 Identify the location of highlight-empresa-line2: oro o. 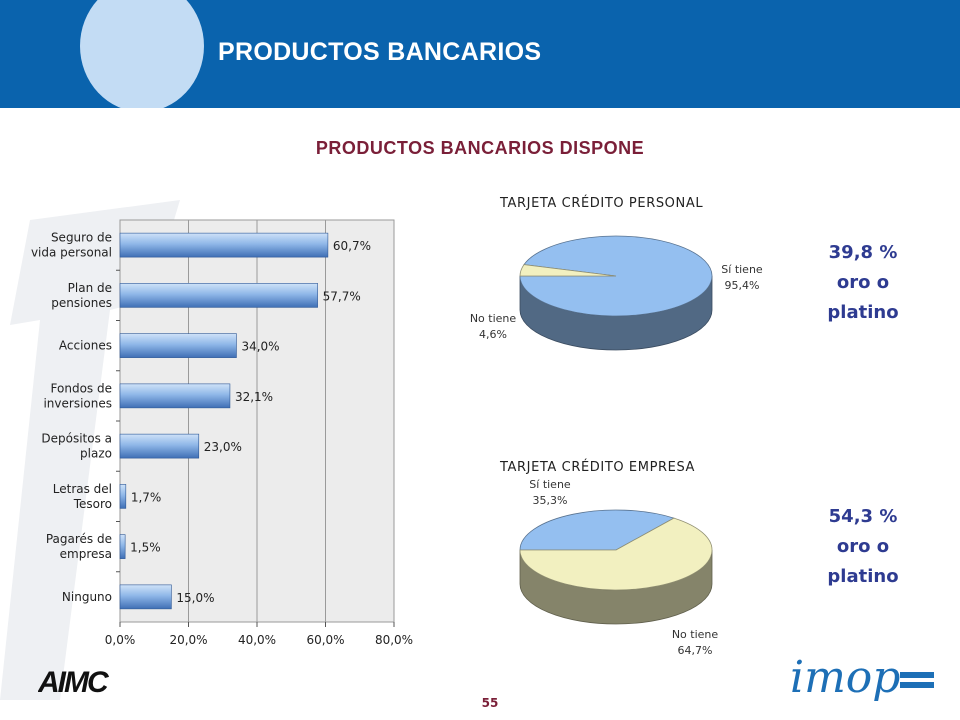
(863, 546).